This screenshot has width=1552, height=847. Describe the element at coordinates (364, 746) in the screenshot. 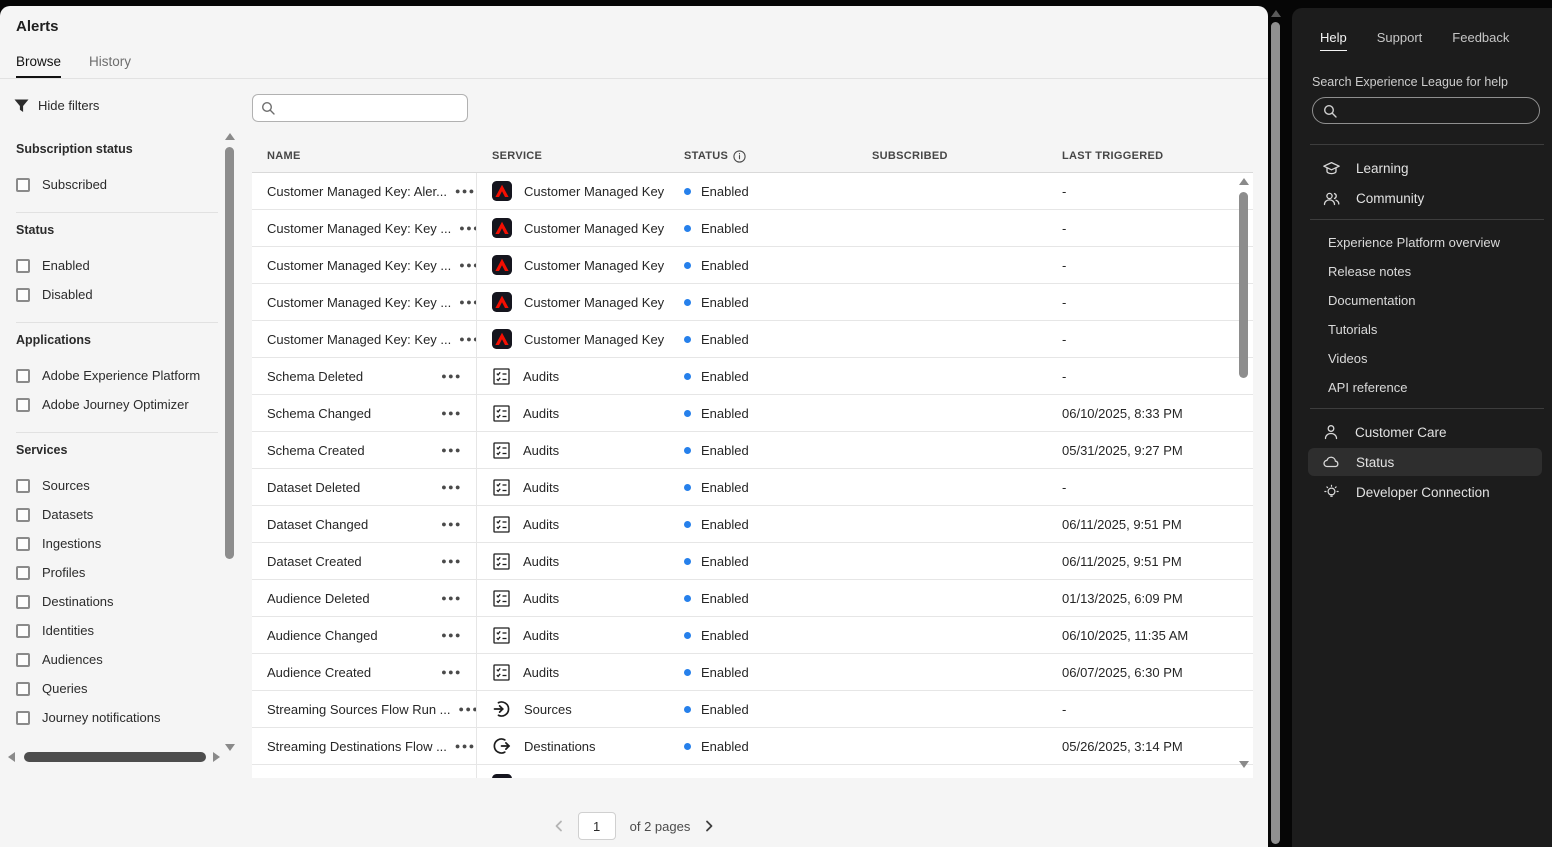

I see `alert-name-cell: Streaming Destinations Flow ... ●●●` at that location.